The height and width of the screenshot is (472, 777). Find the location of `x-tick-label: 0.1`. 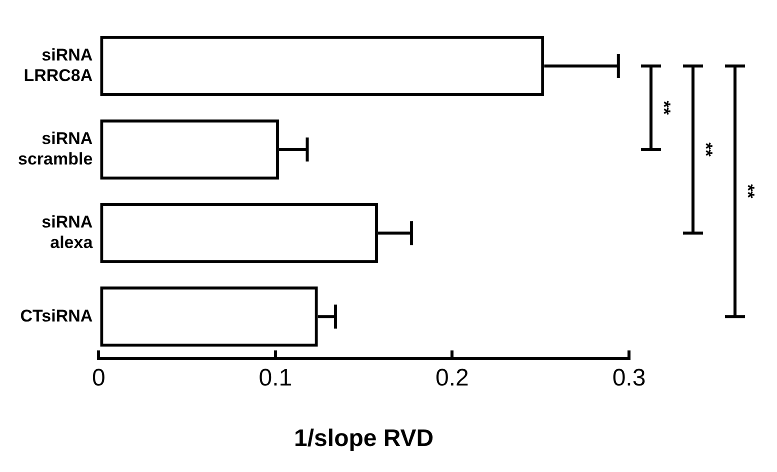

x-tick-label: 0.1 is located at coordinates (275, 378).